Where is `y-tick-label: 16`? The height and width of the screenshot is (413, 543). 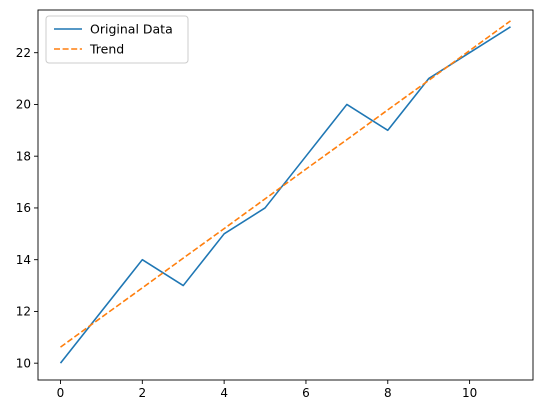
y-tick-label: 16 is located at coordinates (23, 208).